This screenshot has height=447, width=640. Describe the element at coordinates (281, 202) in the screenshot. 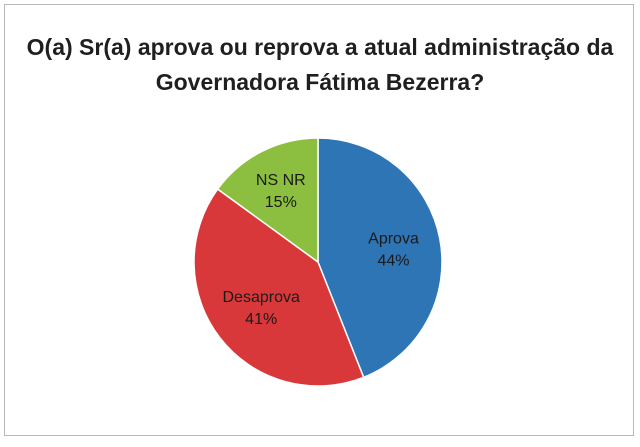

I see `slice-value-ns-nr: 15%` at that location.